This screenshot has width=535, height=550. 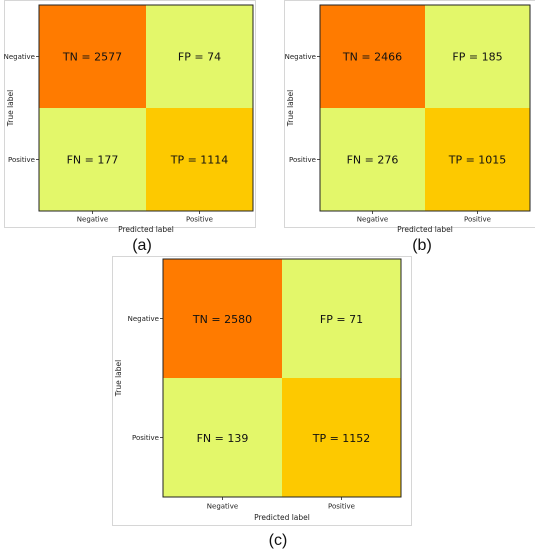 What do you see at coordinates (142, 245) in the screenshot?
I see `panel-caption: (a)` at bounding box center [142, 245].